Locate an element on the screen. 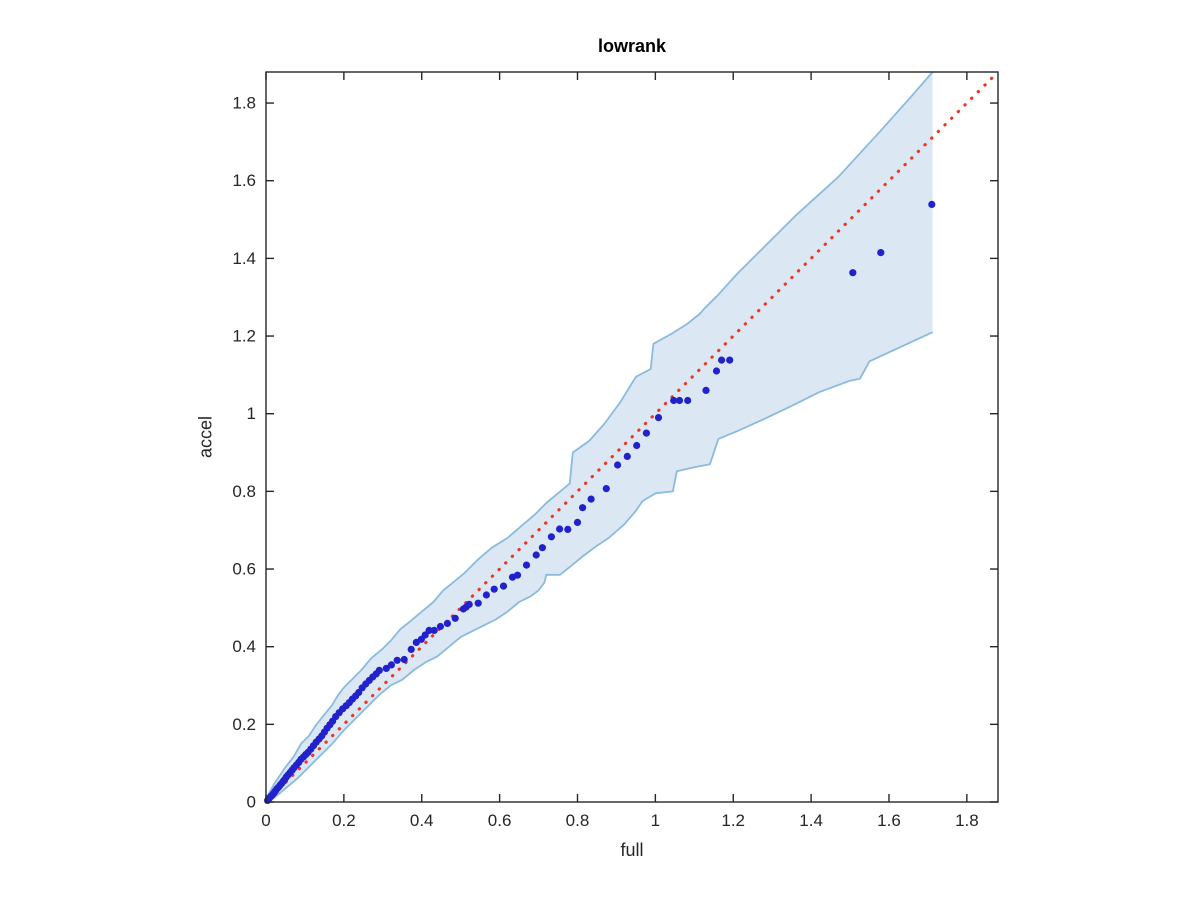 The height and width of the screenshot is (900, 1200). y-tick-label: 1.4 is located at coordinates (244, 258).